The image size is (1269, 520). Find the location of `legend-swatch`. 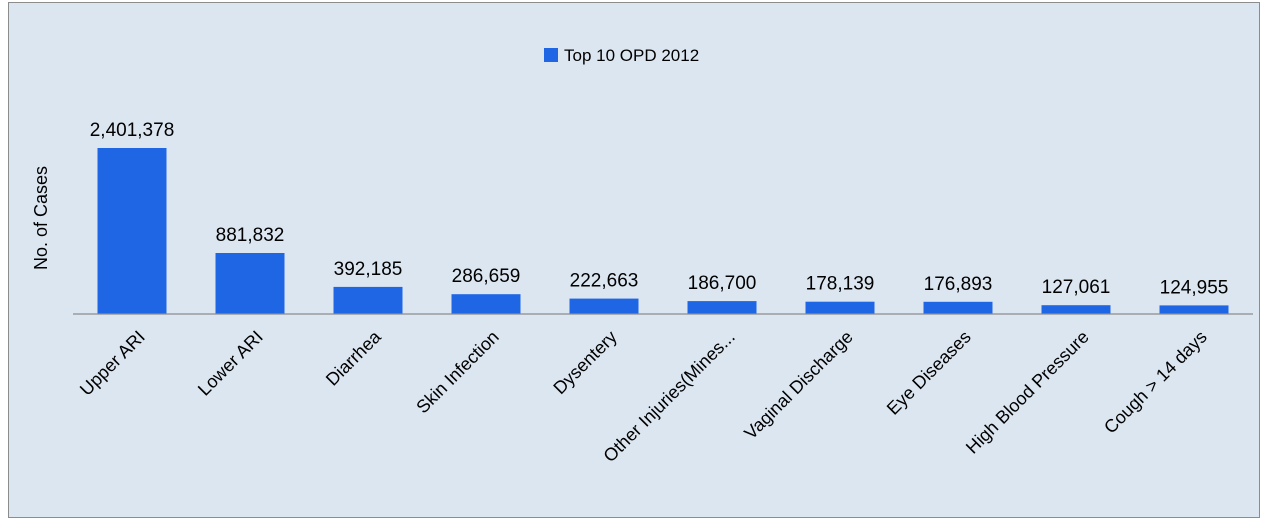

legend-swatch is located at coordinates (551, 55).